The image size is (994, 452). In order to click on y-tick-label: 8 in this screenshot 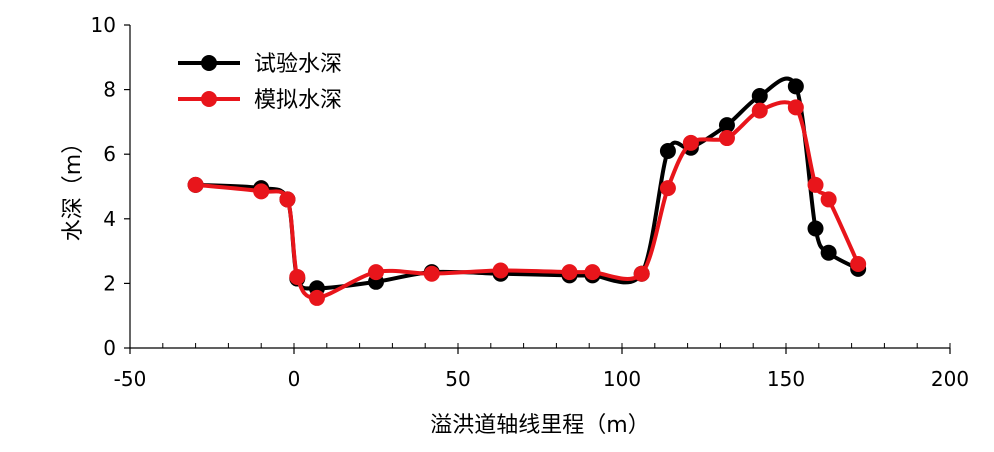, I will do `click(109, 90)`.